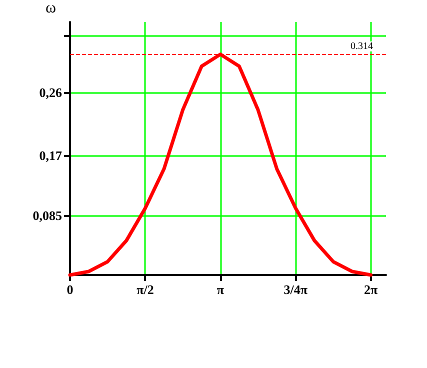  What do you see at coordinates (50, 8) in the screenshot?
I see `y-axis-title: ω` at bounding box center [50, 8].